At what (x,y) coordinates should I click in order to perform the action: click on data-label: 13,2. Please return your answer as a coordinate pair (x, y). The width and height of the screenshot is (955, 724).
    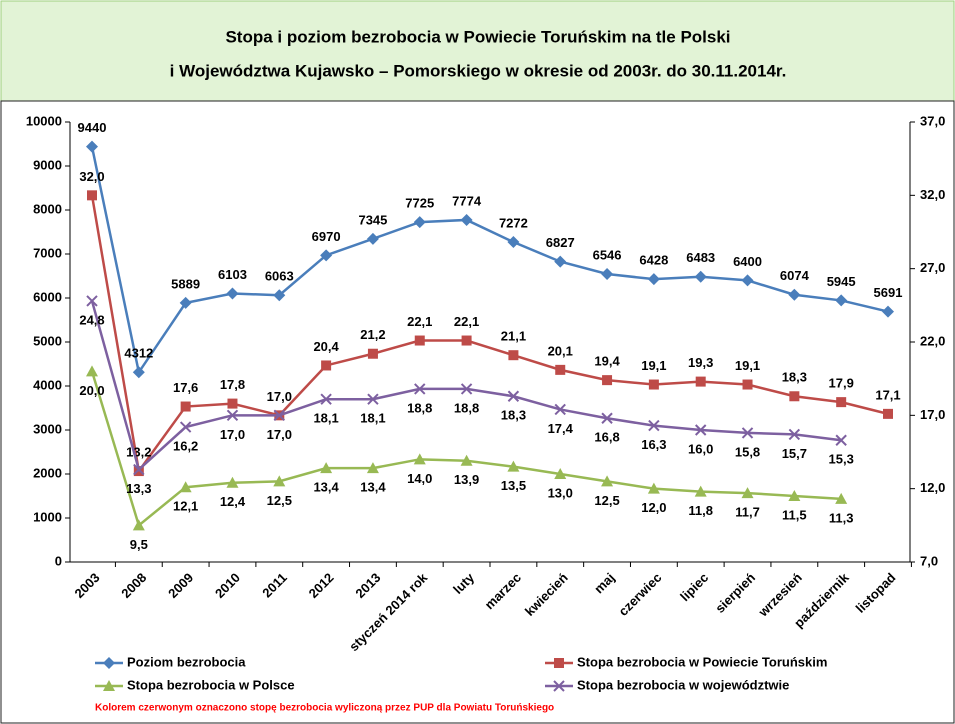
    Looking at the image, I should click on (138, 452).